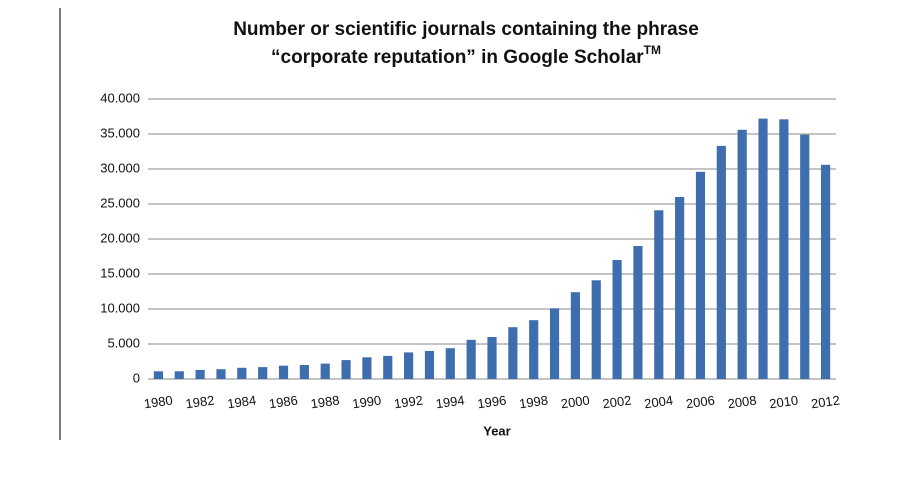 This screenshot has width=897, height=496. What do you see at coordinates (120, 132) in the screenshot?
I see `y-tick-label: 35.000` at bounding box center [120, 132].